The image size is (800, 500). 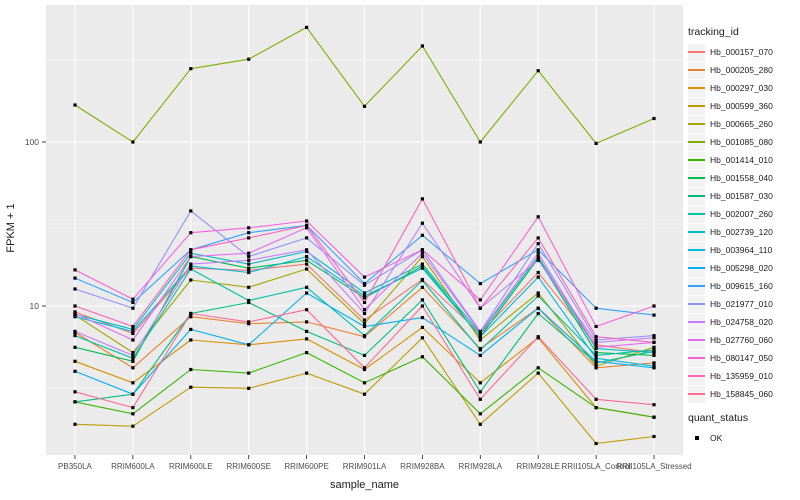 What do you see at coordinates (365, 466) in the screenshot?
I see `x-tick-label: RRIM901LA` at bounding box center [365, 466].